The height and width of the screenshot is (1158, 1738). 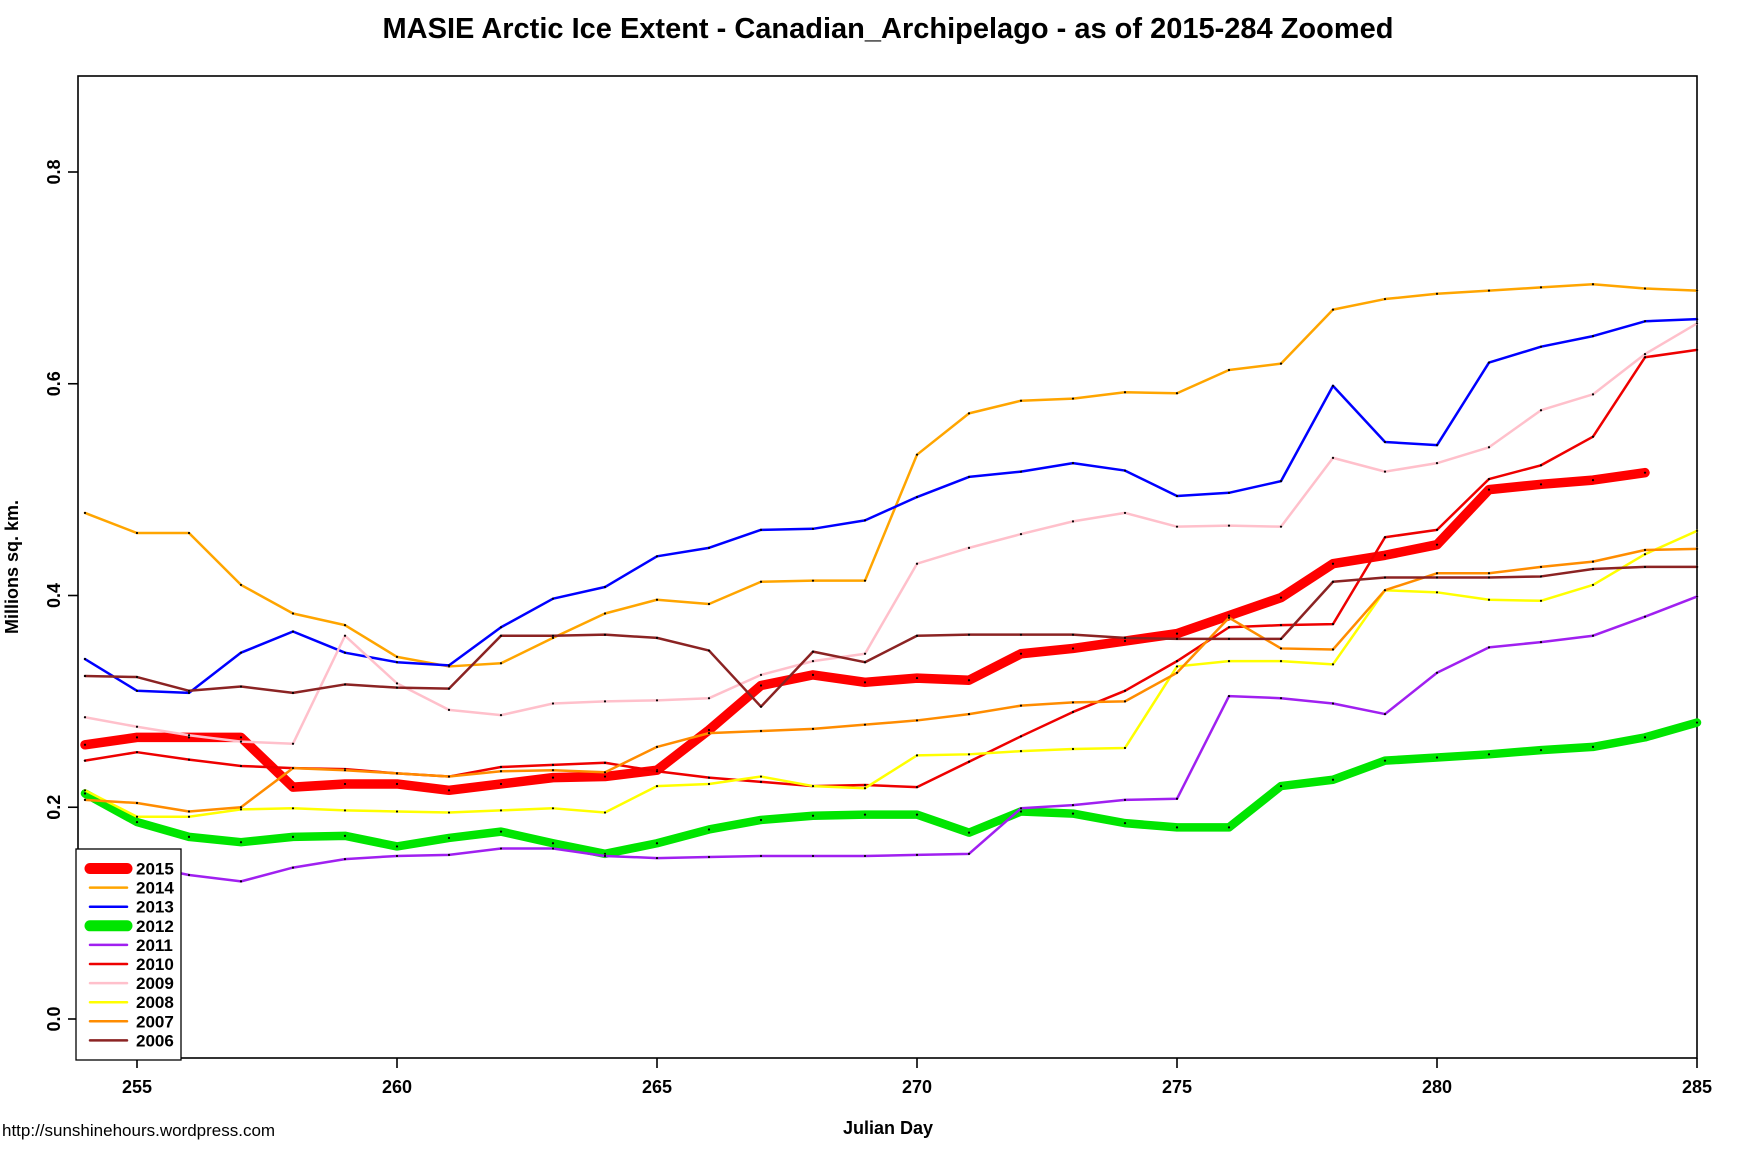 I want to click on legend-label-2014: 2014, so click(x=155, y=888).